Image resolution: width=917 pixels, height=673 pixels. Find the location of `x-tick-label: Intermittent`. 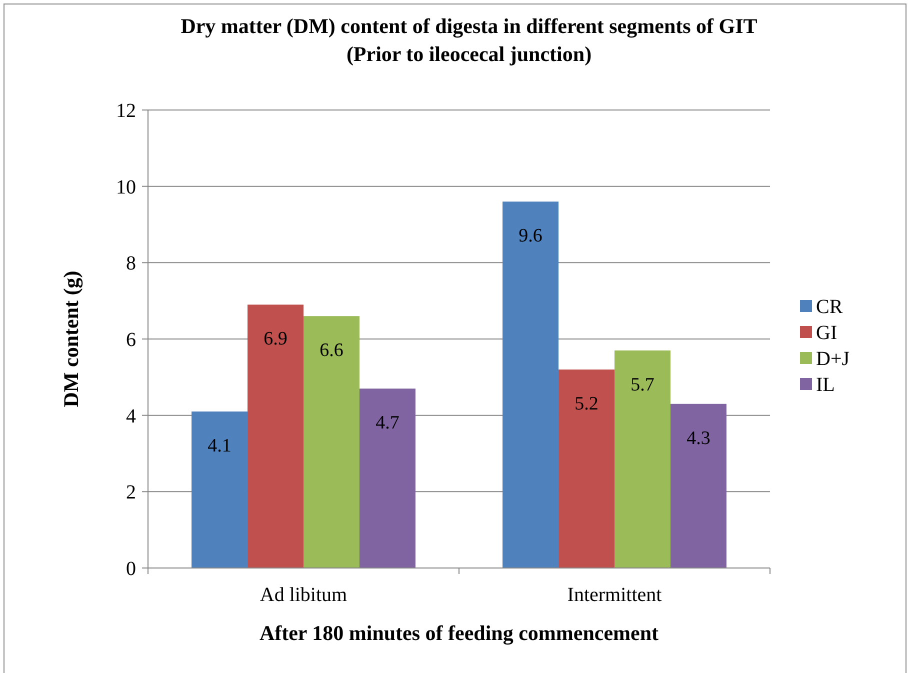

x-tick-label: Intermittent is located at coordinates (614, 595).